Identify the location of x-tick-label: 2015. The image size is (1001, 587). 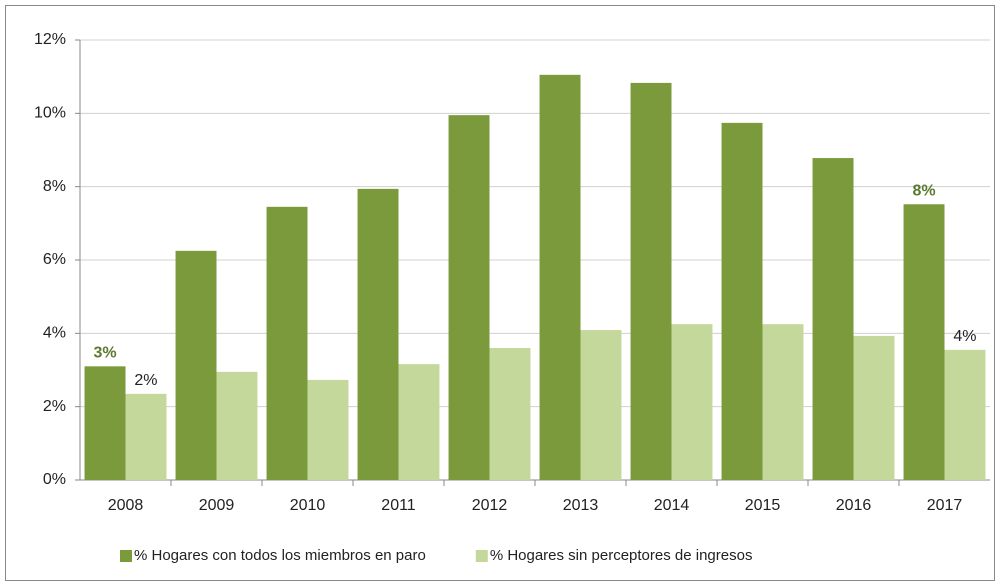
(763, 505).